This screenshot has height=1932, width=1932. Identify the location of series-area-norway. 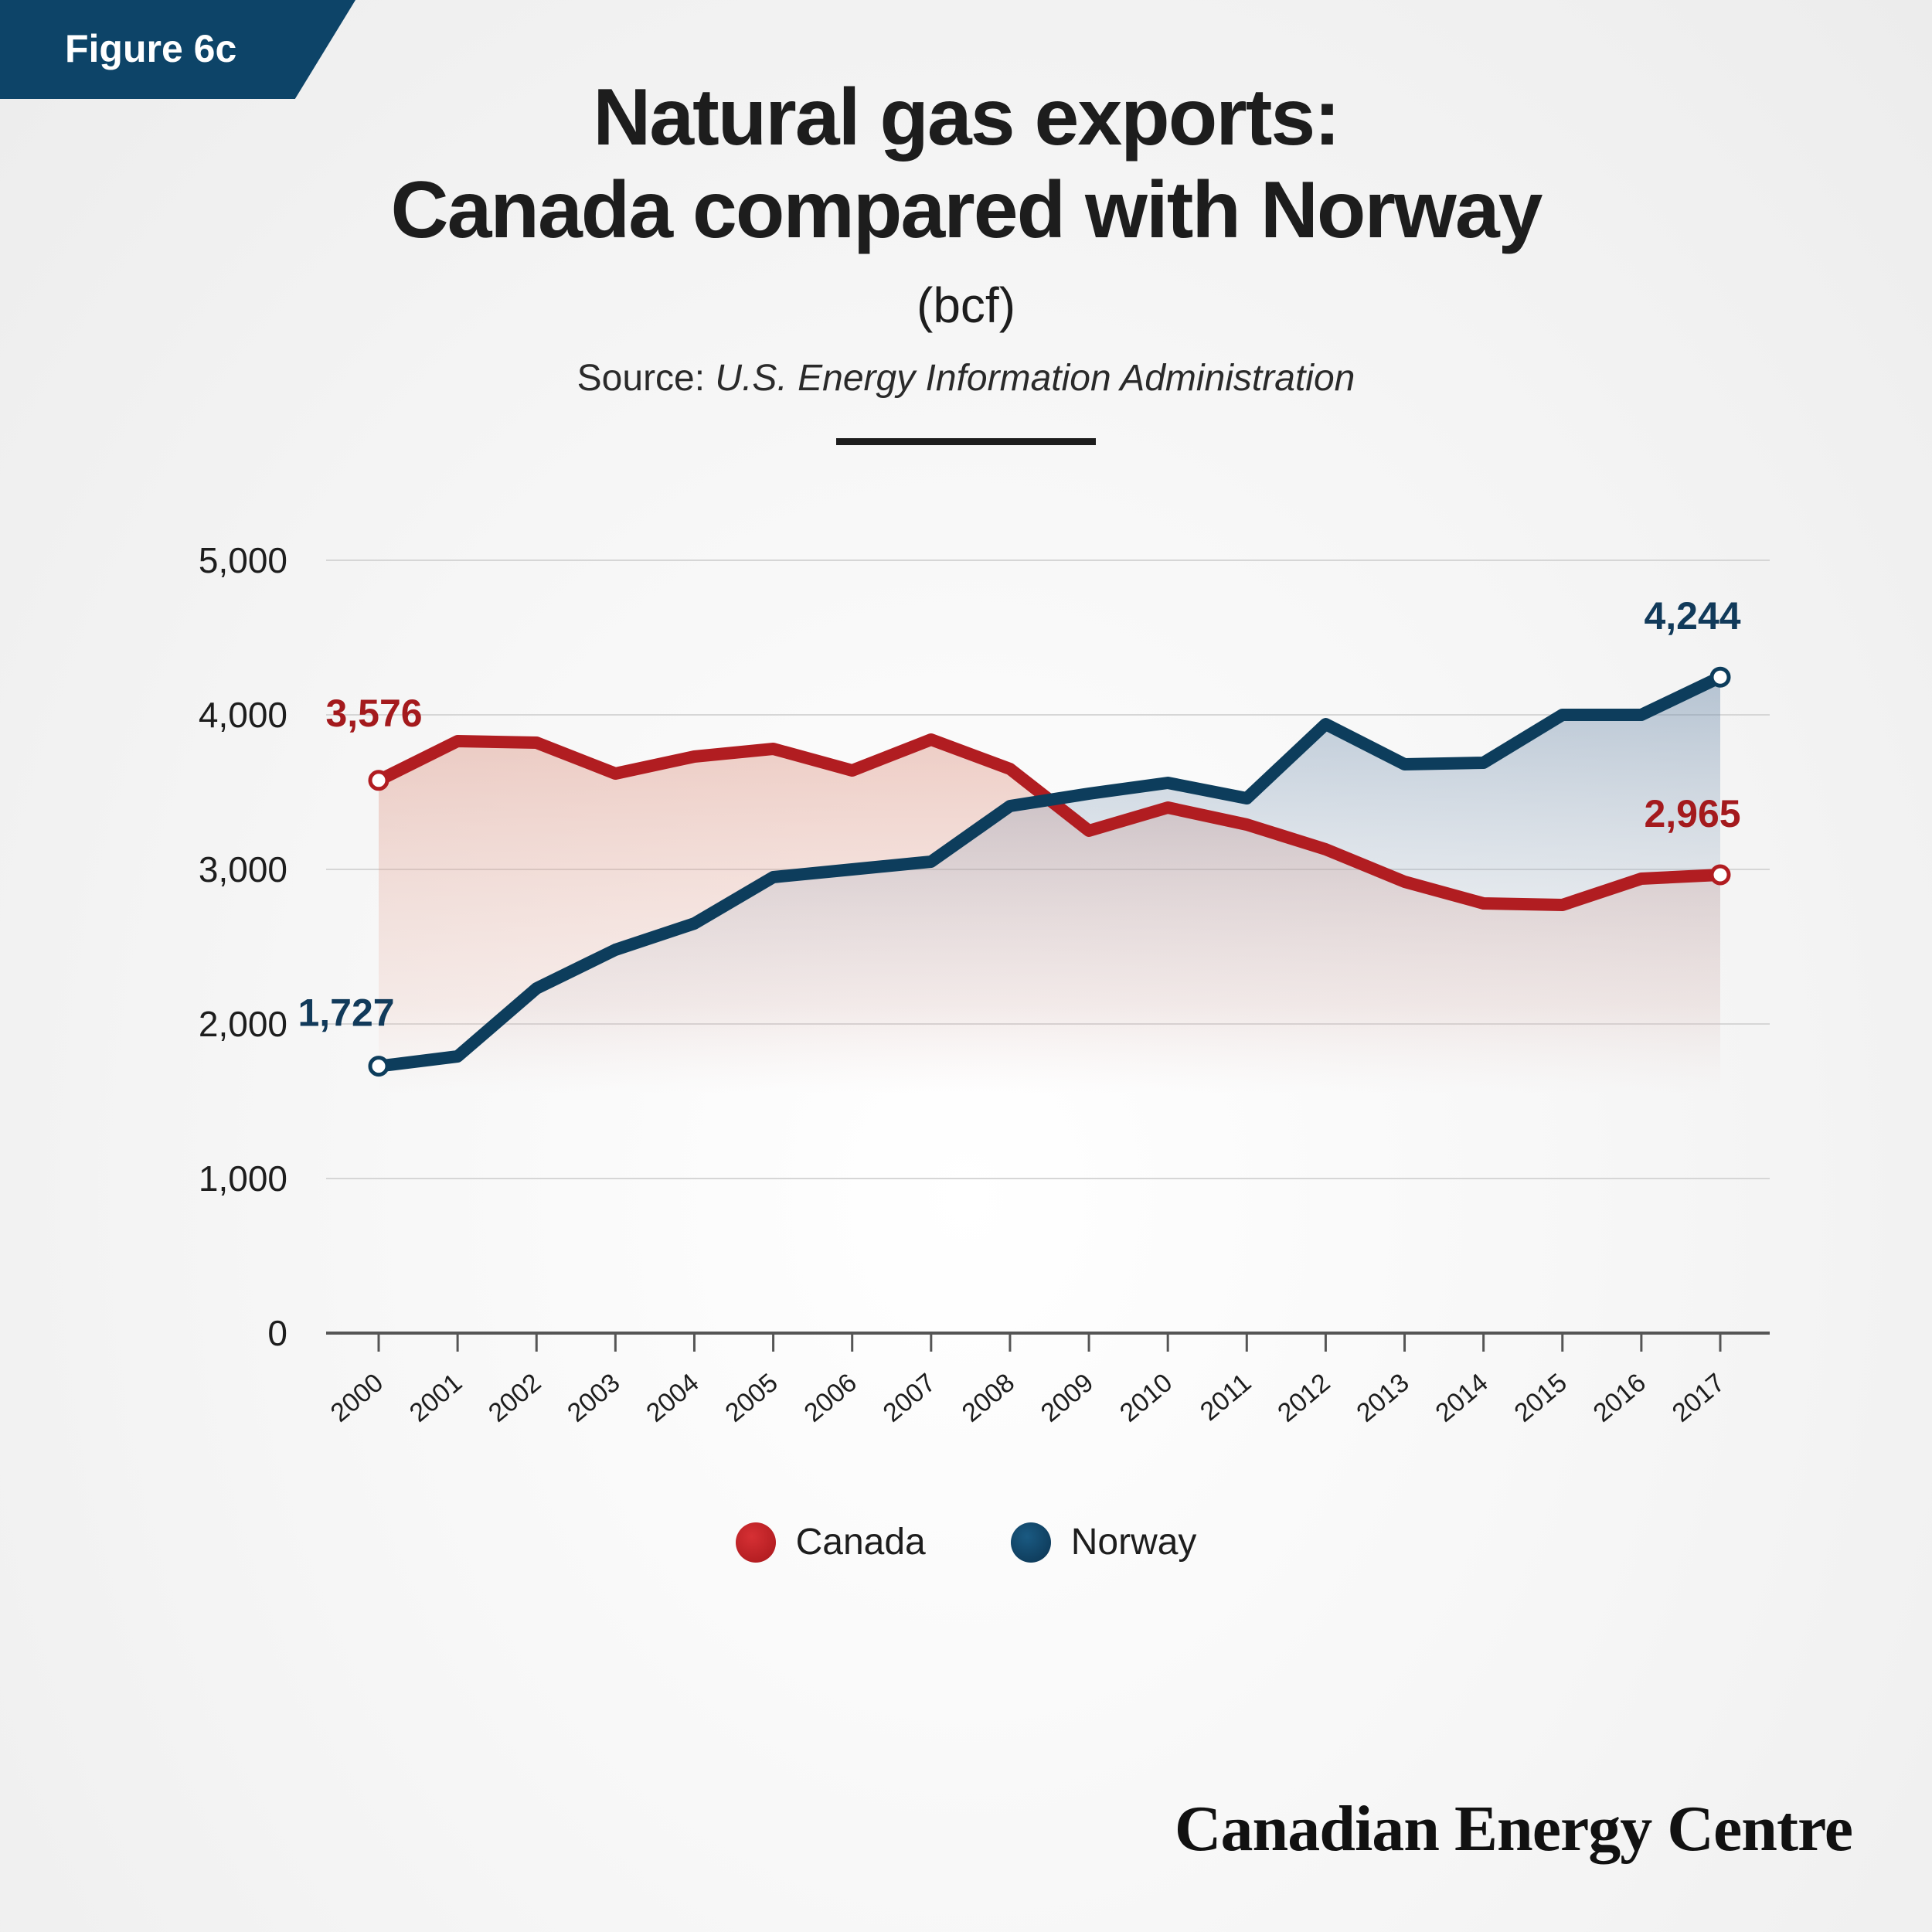
(1049, 885).